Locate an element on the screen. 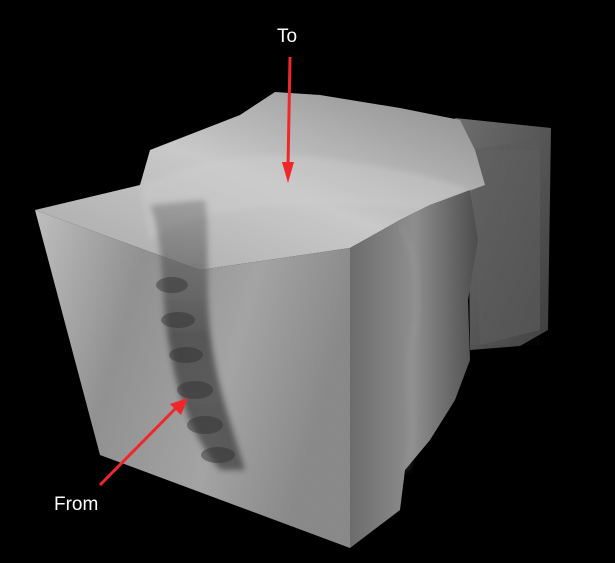  to-label: To is located at coordinates (287, 36).